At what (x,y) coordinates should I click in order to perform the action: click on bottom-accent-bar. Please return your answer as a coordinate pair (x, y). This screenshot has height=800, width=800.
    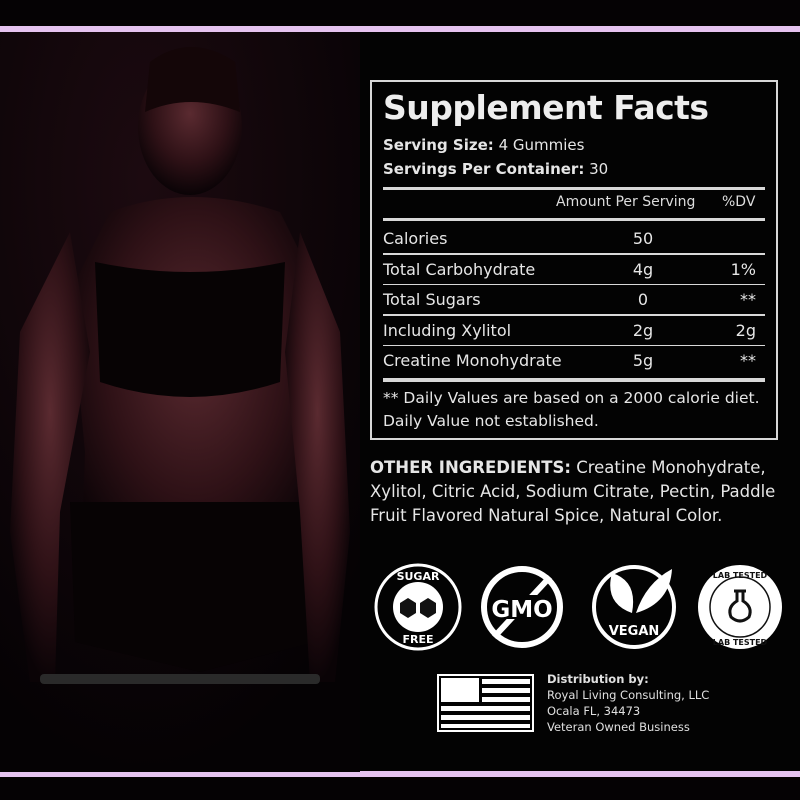
    Looking at the image, I should click on (400, 774).